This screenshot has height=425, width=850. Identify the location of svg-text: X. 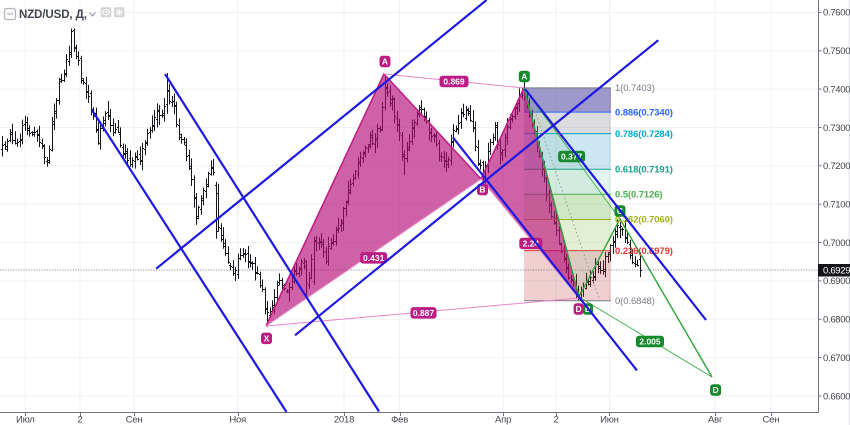
(267, 338).